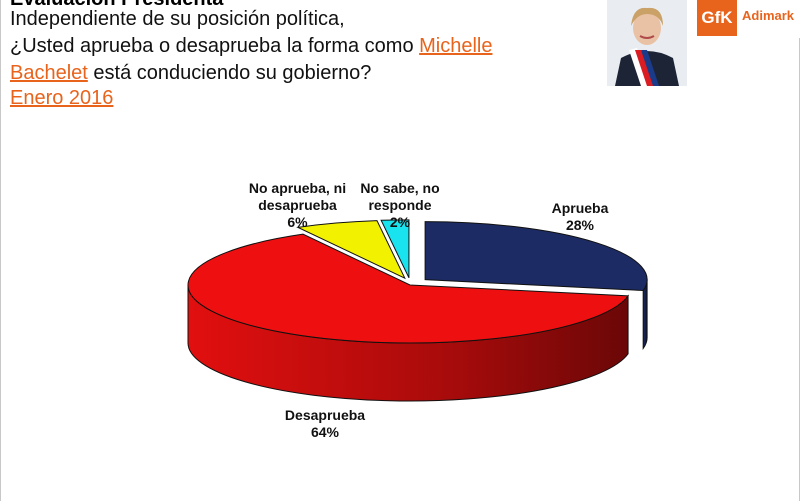  Describe the element at coordinates (49, 73) in the screenshot. I see `highlight-last-name: Bachelet` at that location.